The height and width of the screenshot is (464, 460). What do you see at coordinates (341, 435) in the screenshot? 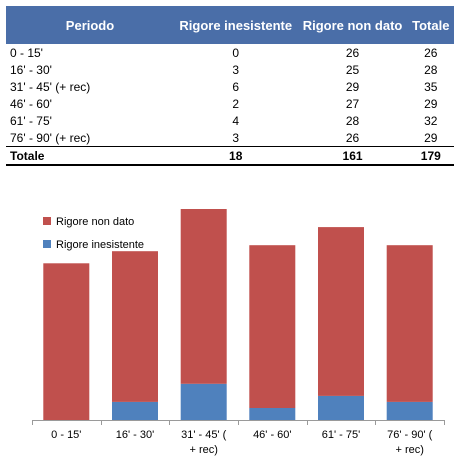
I see `x-tick-label: 61' - 75'` at bounding box center [341, 435].